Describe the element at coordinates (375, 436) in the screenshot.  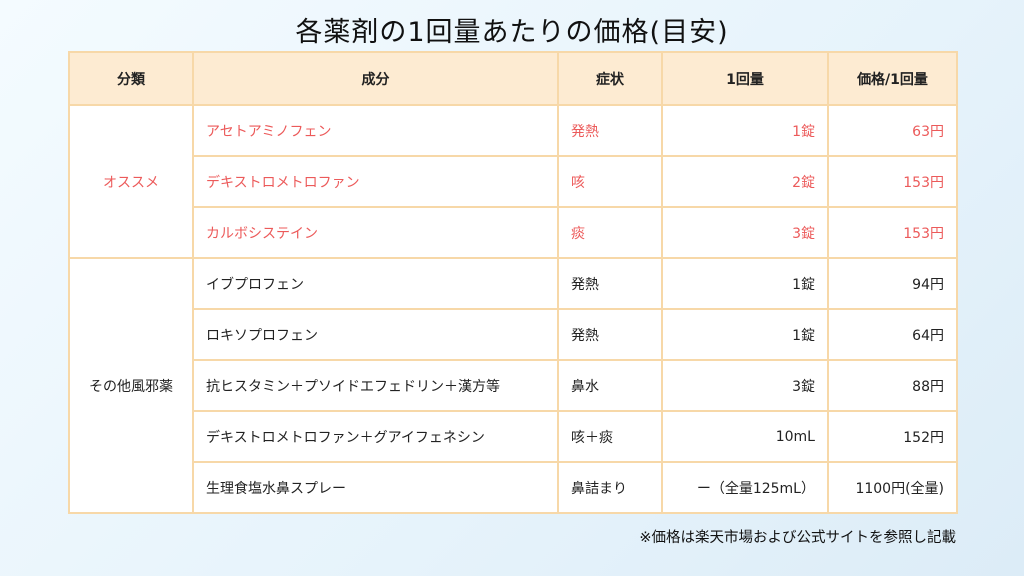
I see `ingredient-cell: デキストロメトロファン＋グアイフェネシン` at that location.